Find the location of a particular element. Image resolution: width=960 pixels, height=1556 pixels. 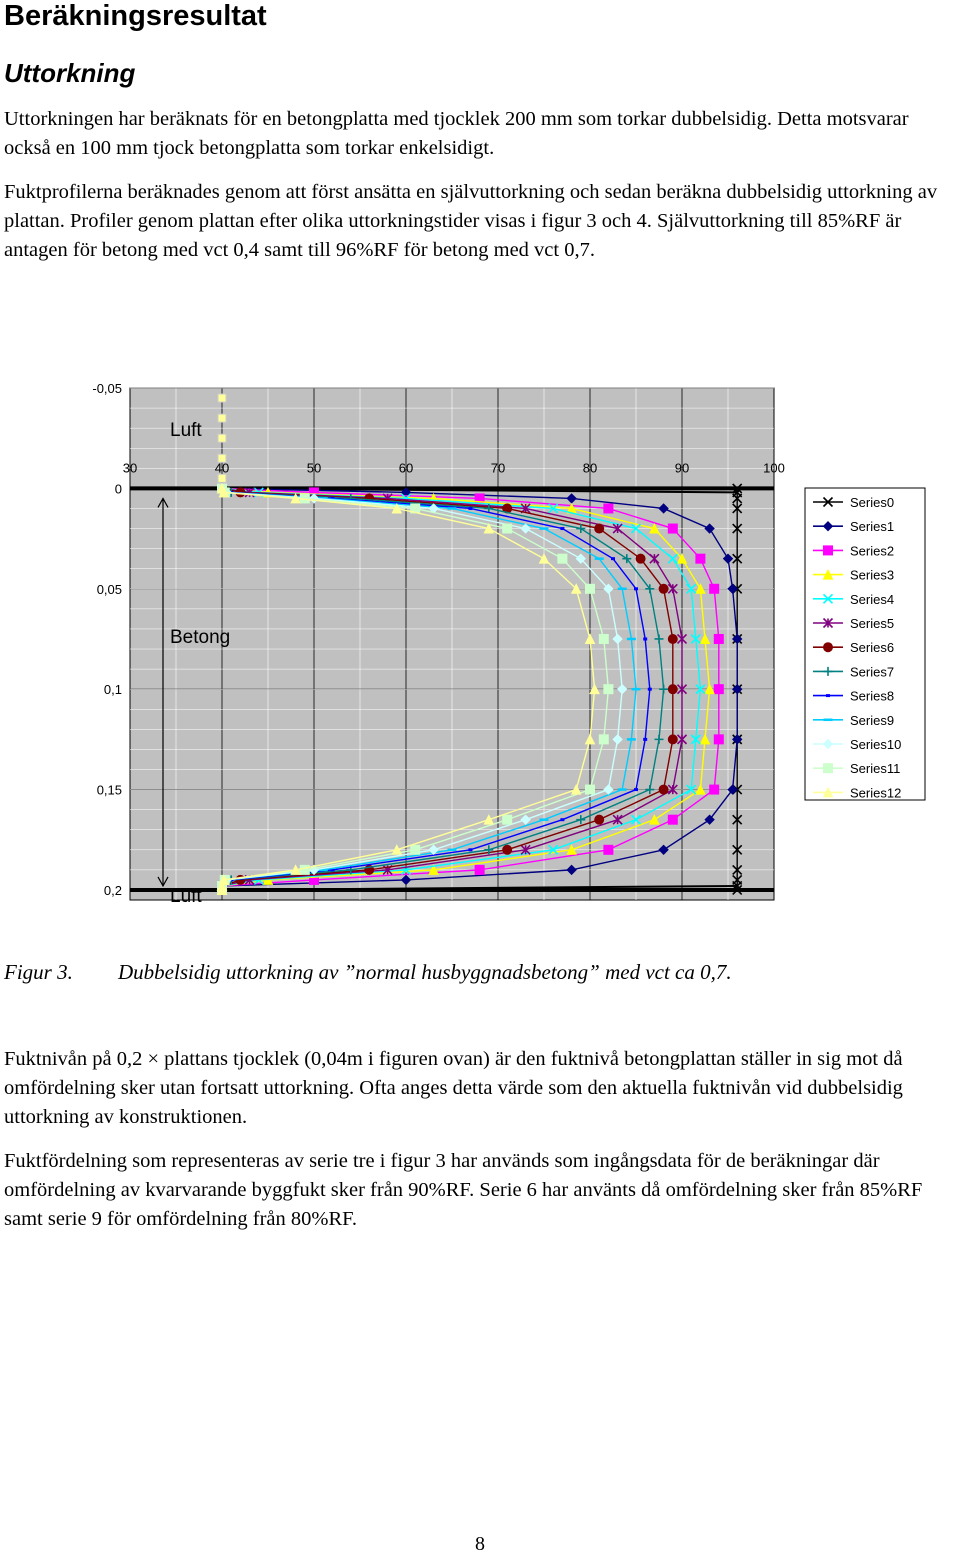

x-tick-label: 50 is located at coordinates (314, 467).